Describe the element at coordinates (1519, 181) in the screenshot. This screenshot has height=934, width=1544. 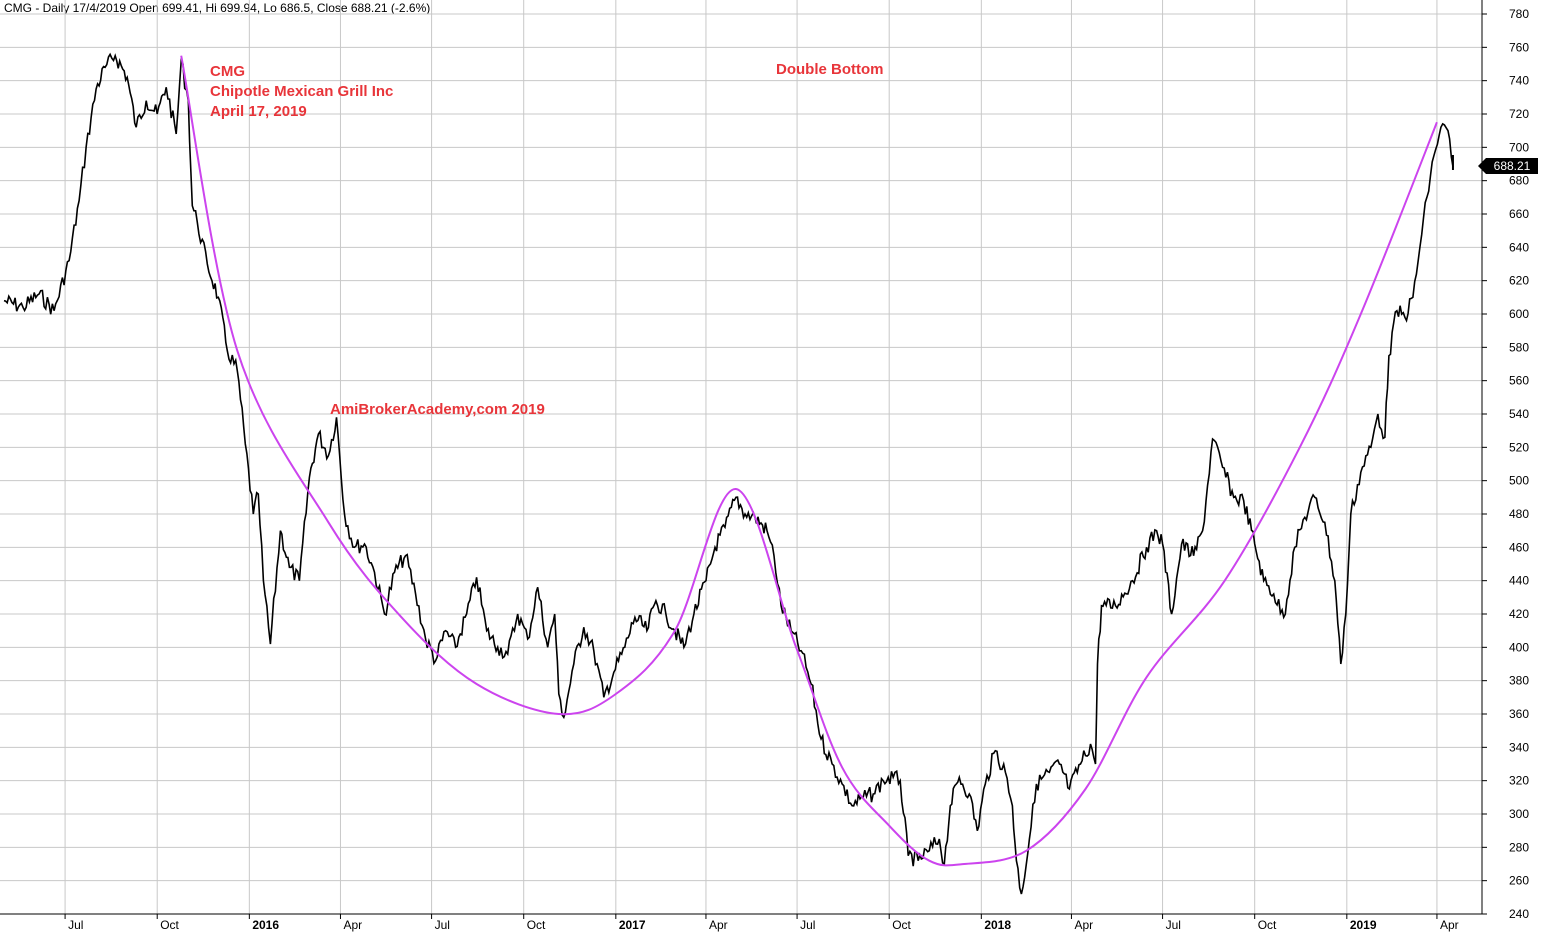
I see `y-tick-label: 680` at that location.